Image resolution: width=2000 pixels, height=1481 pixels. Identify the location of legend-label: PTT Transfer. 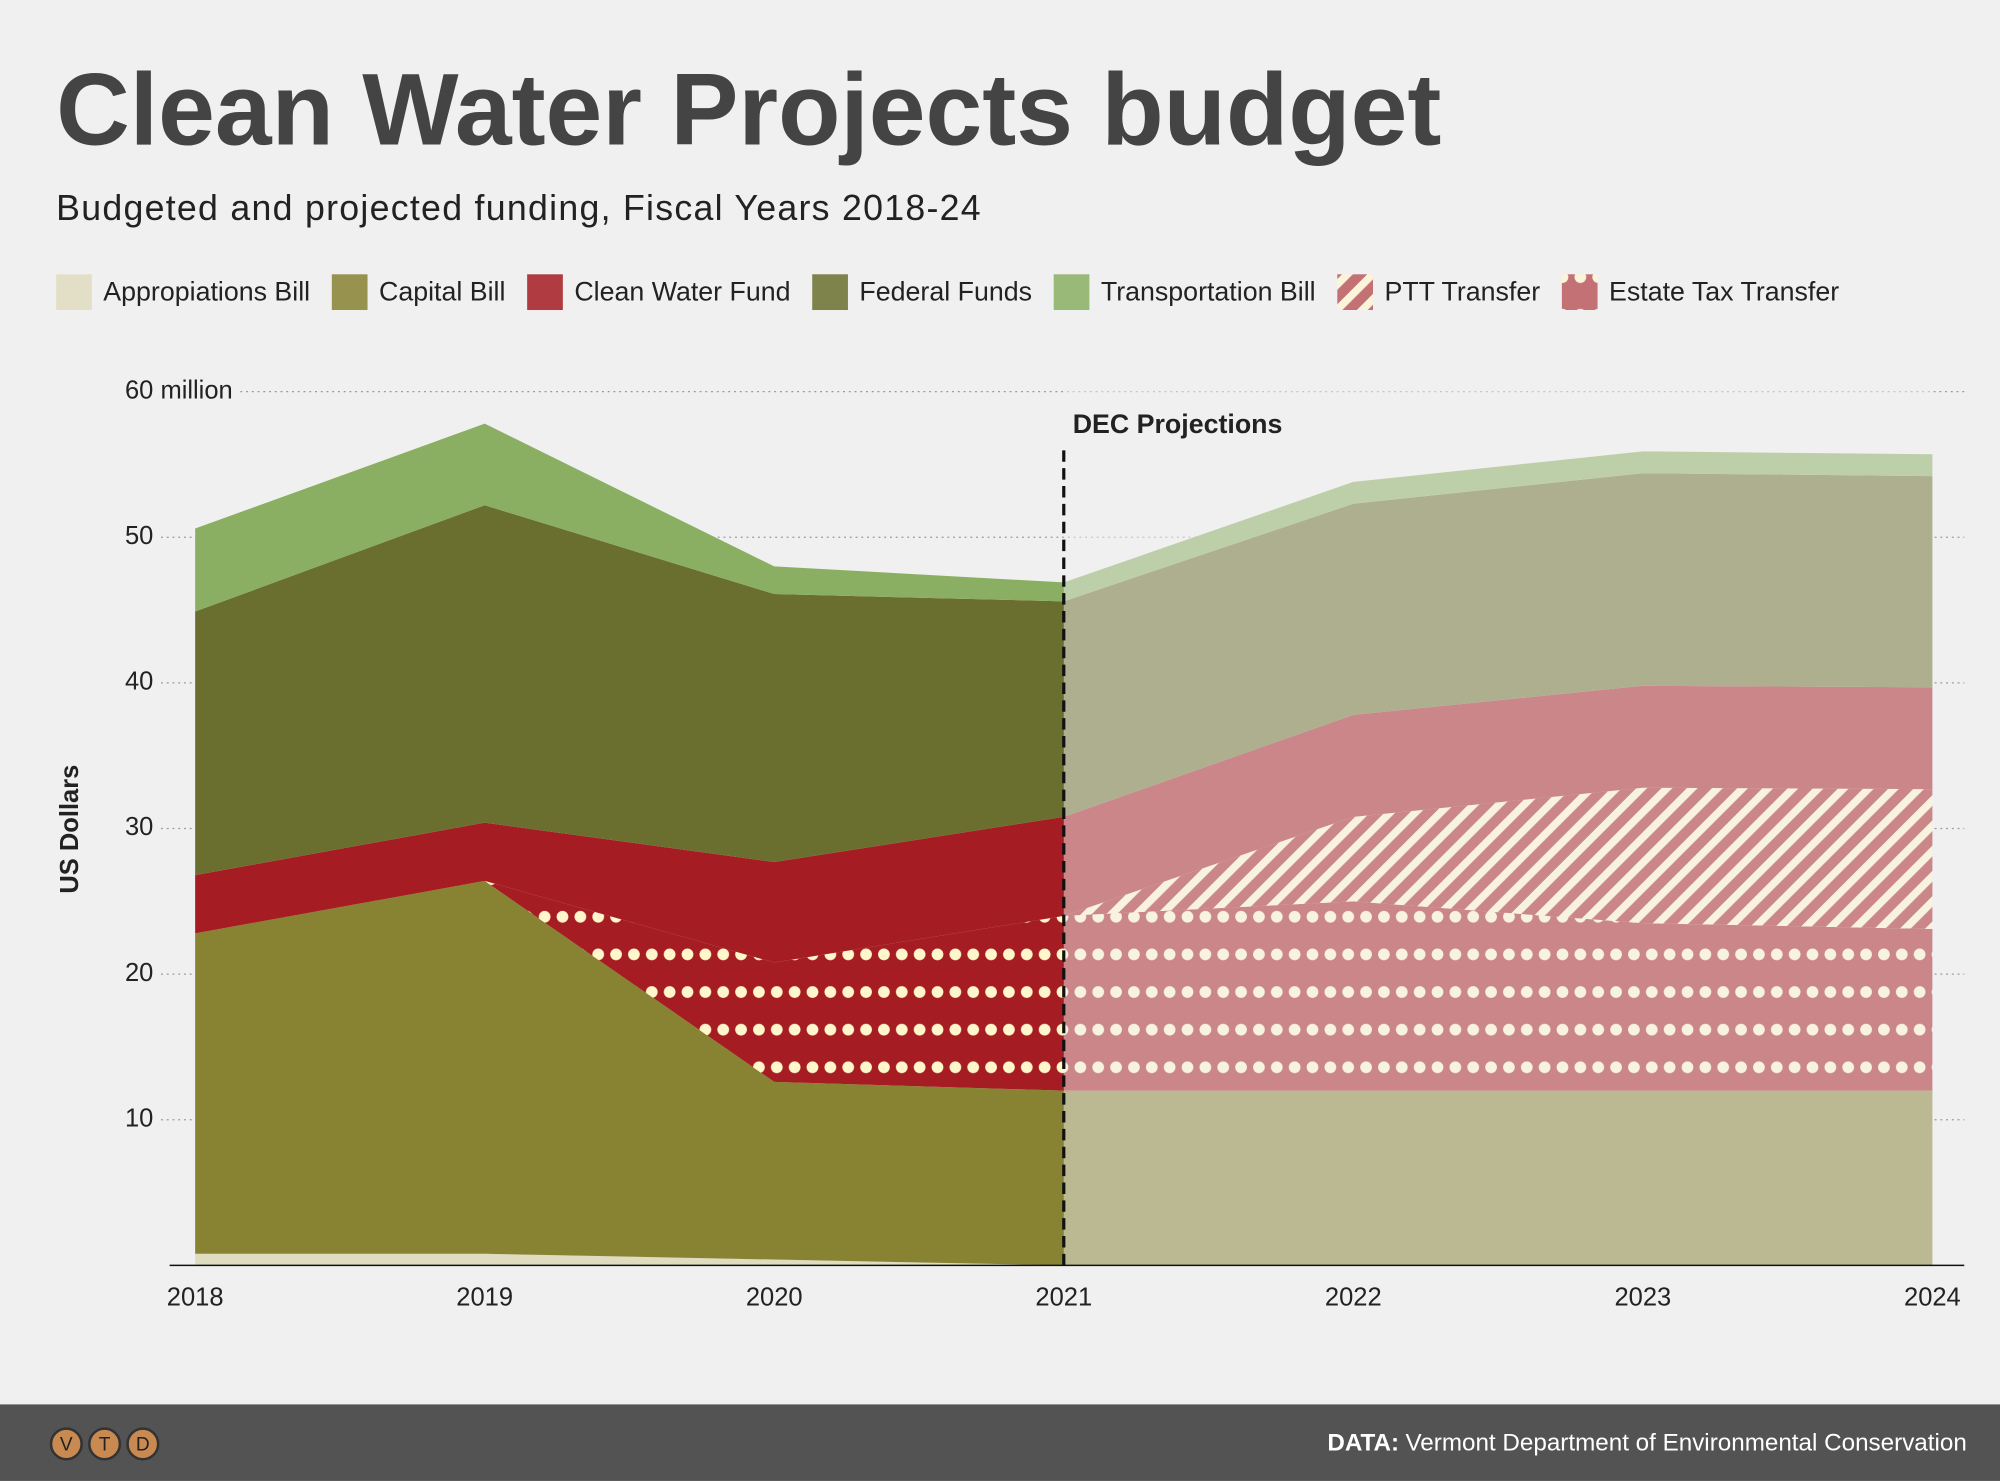
(1462, 292).